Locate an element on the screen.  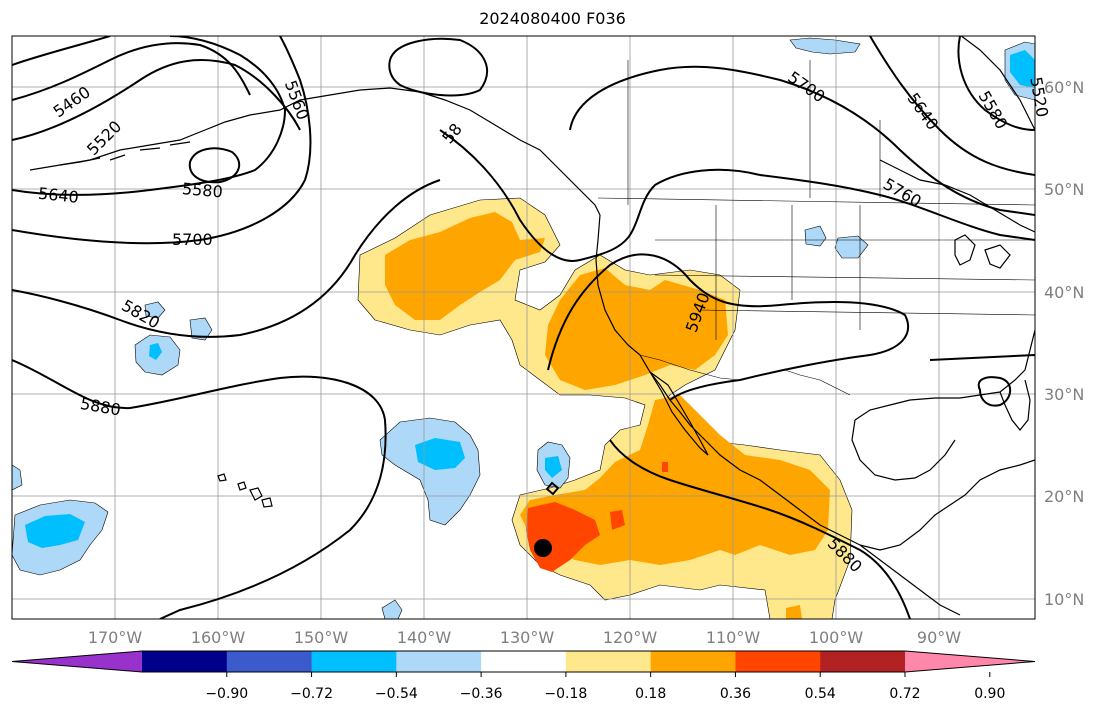
lon-label-90w: 90°W is located at coordinates (939, 637).